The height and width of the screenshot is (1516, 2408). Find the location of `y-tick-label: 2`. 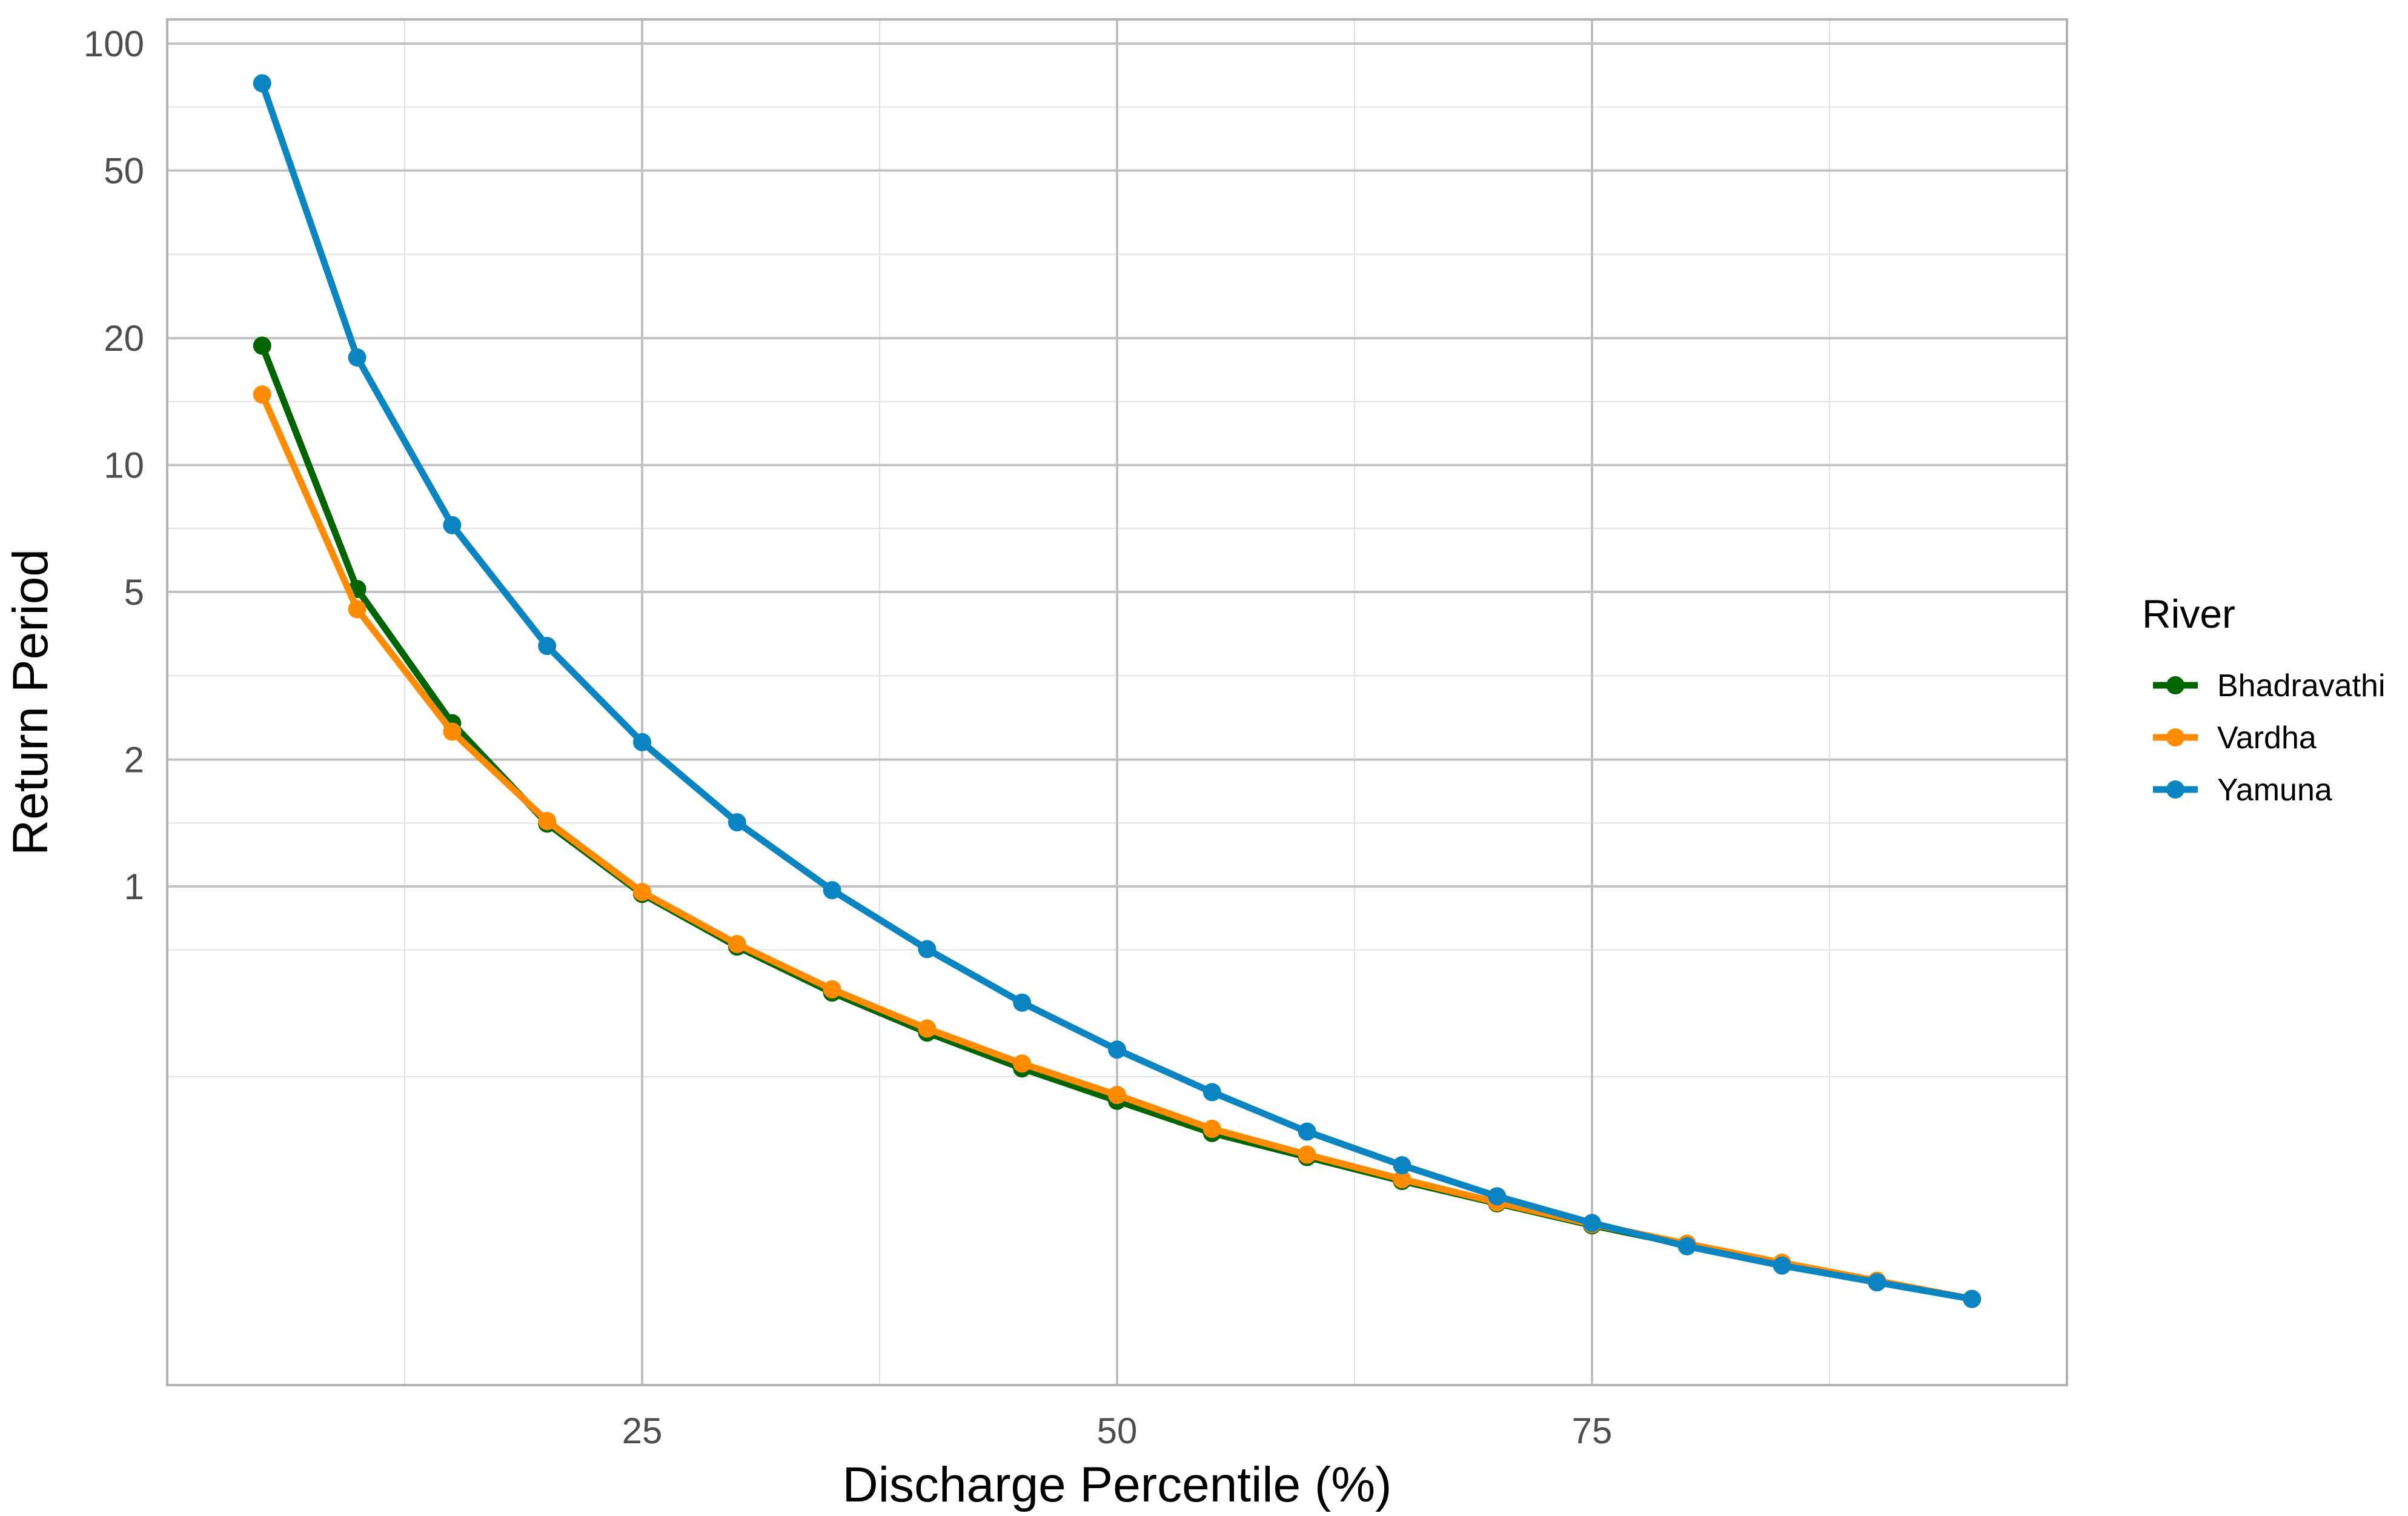

y-tick-label: 2 is located at coordinates (134, 760).